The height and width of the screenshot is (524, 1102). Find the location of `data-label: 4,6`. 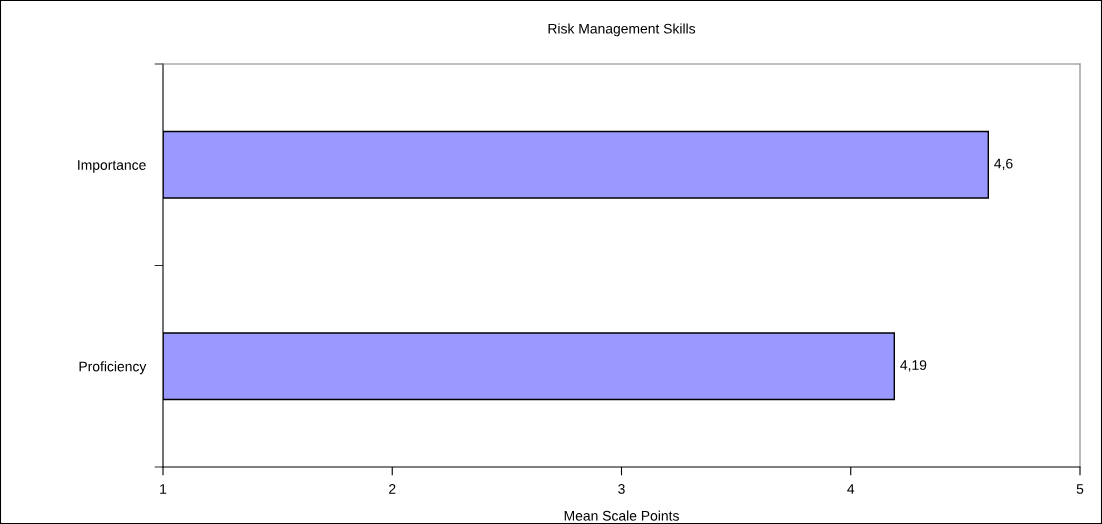

data-label: 4,6 is located at coordinates (1003, 164).